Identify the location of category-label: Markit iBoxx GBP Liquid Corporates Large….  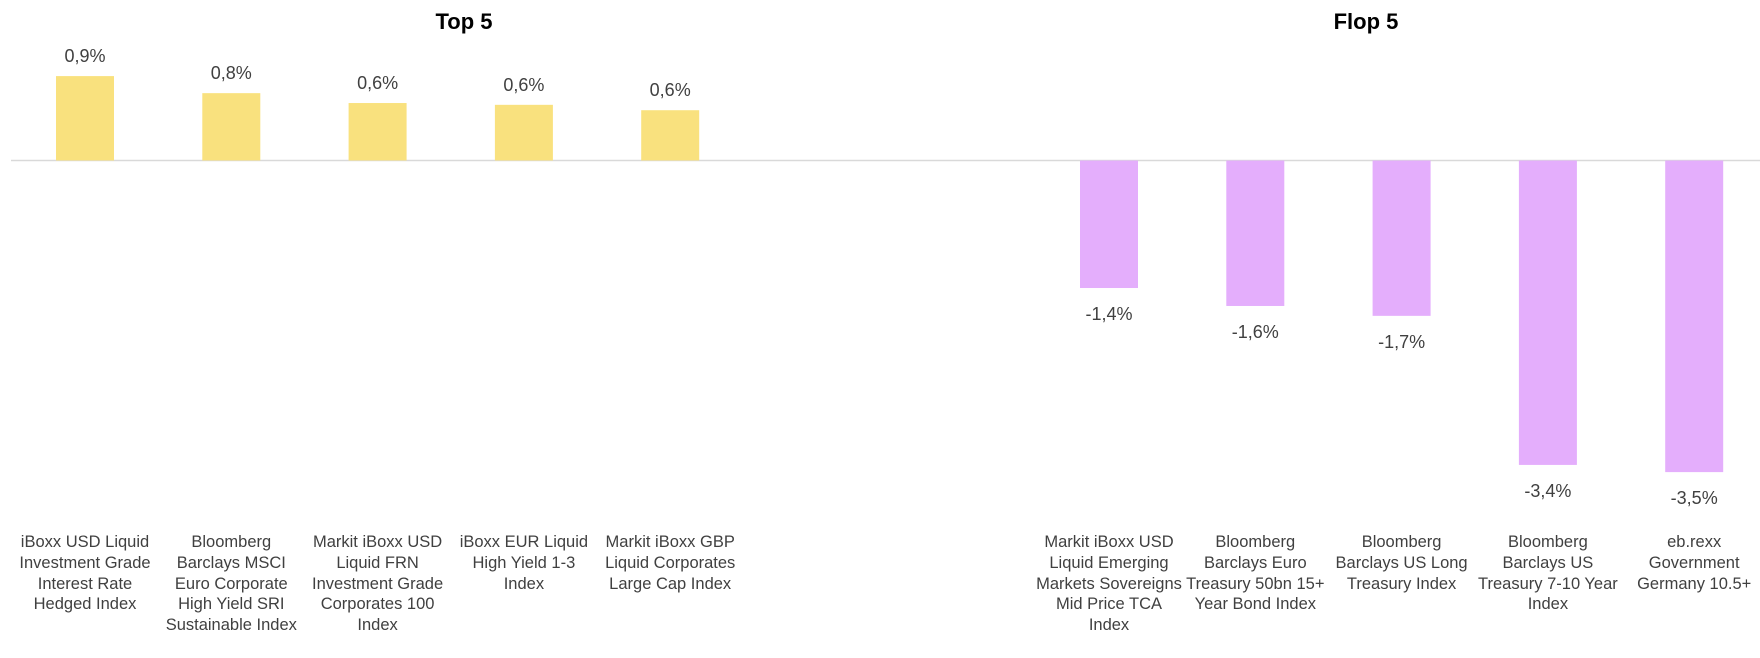
(670, 563).